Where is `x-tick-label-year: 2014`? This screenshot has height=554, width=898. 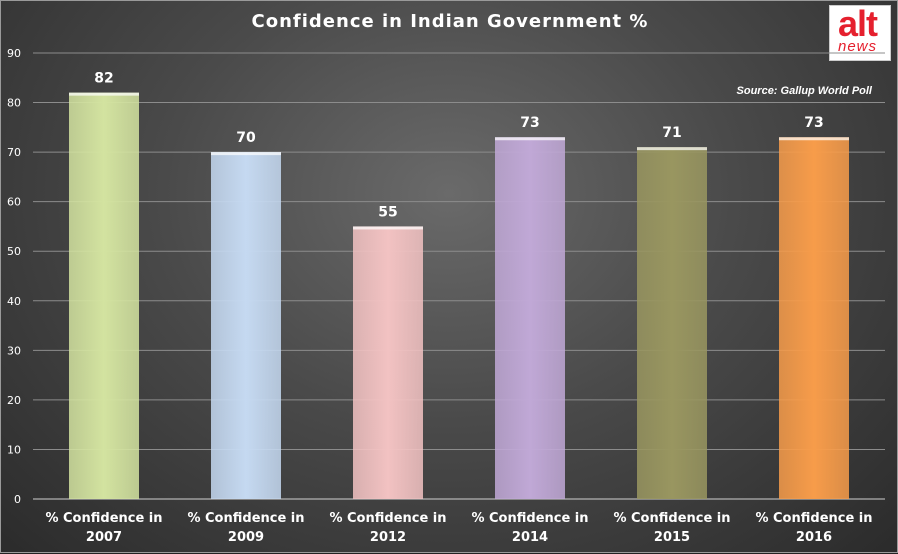
x-tick-label-year: 2014 is located at coordinates (530, 537).